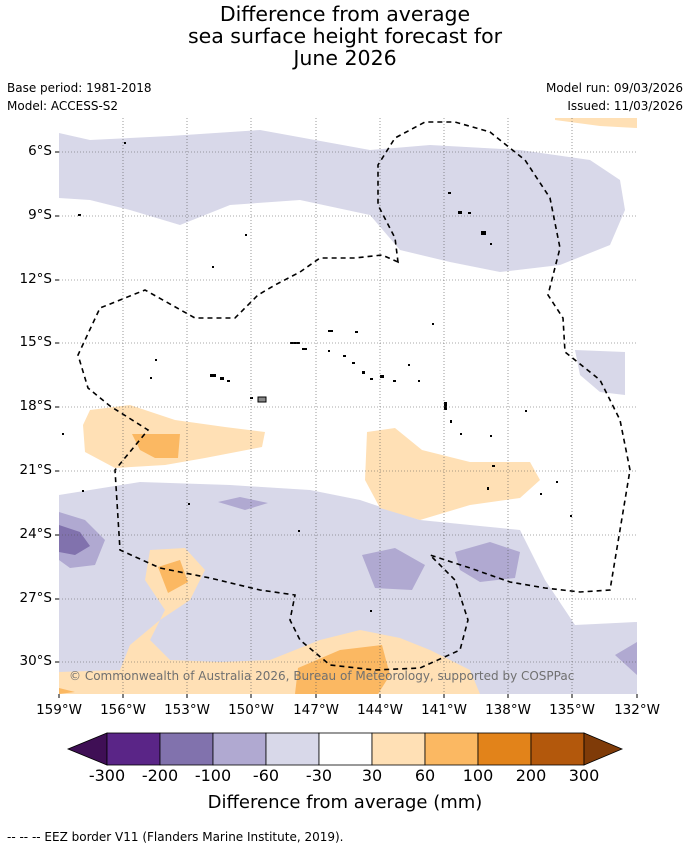 This screenshot has height=850, width=690. What do you see at coordinates (107, 775) in the screenshot?
I see `colorbar-tick-neg300: -300` at bounding box center [107, 775].